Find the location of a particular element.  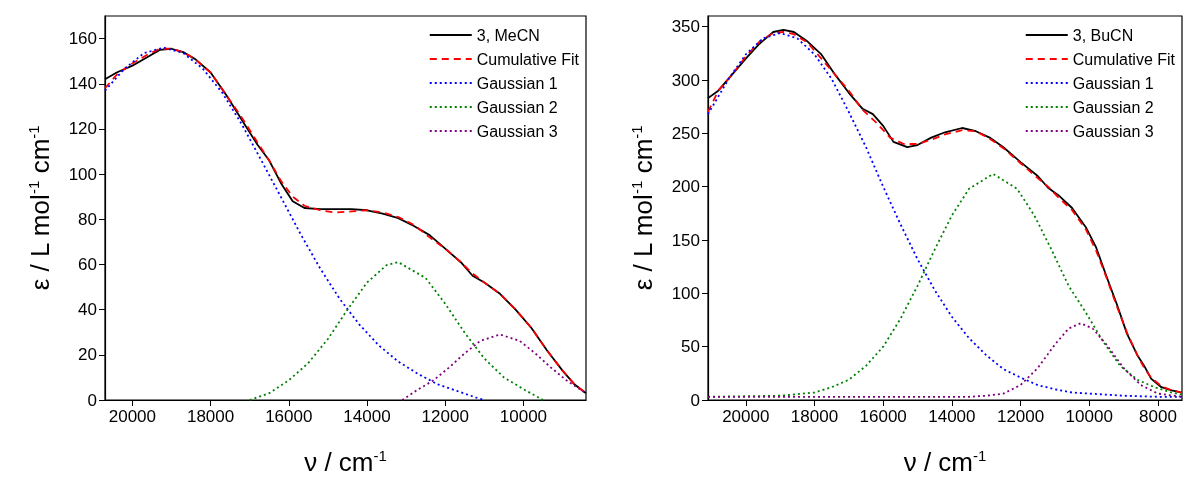

legend-label: 3, BuCN is located at coordinates (1103, 35).